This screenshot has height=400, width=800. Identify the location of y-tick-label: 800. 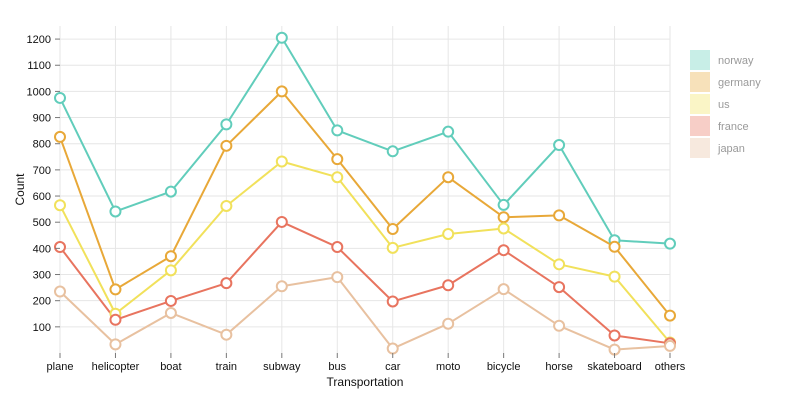
(42, 145).